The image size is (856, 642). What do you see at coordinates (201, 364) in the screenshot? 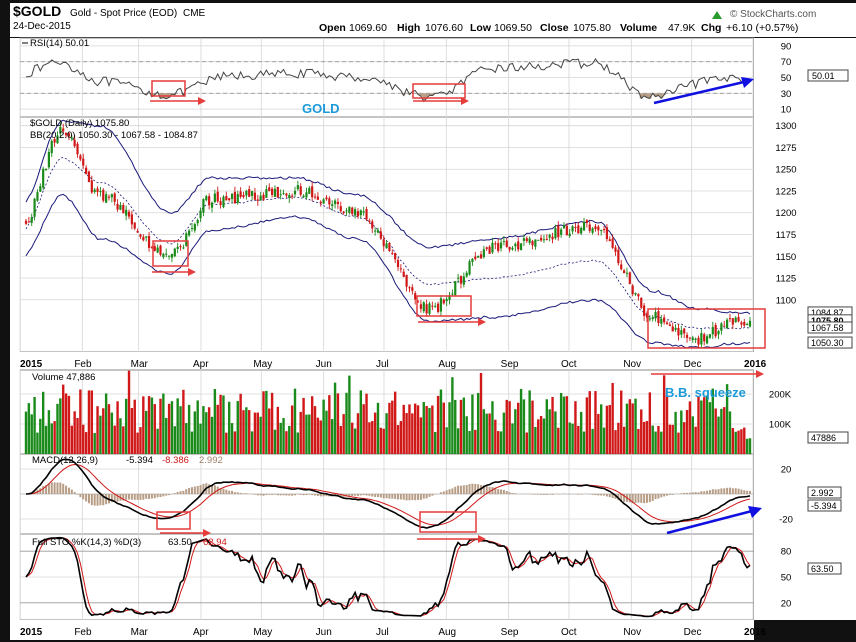
I see `month-axis-label: Apr` at bounding box center [201, 364].